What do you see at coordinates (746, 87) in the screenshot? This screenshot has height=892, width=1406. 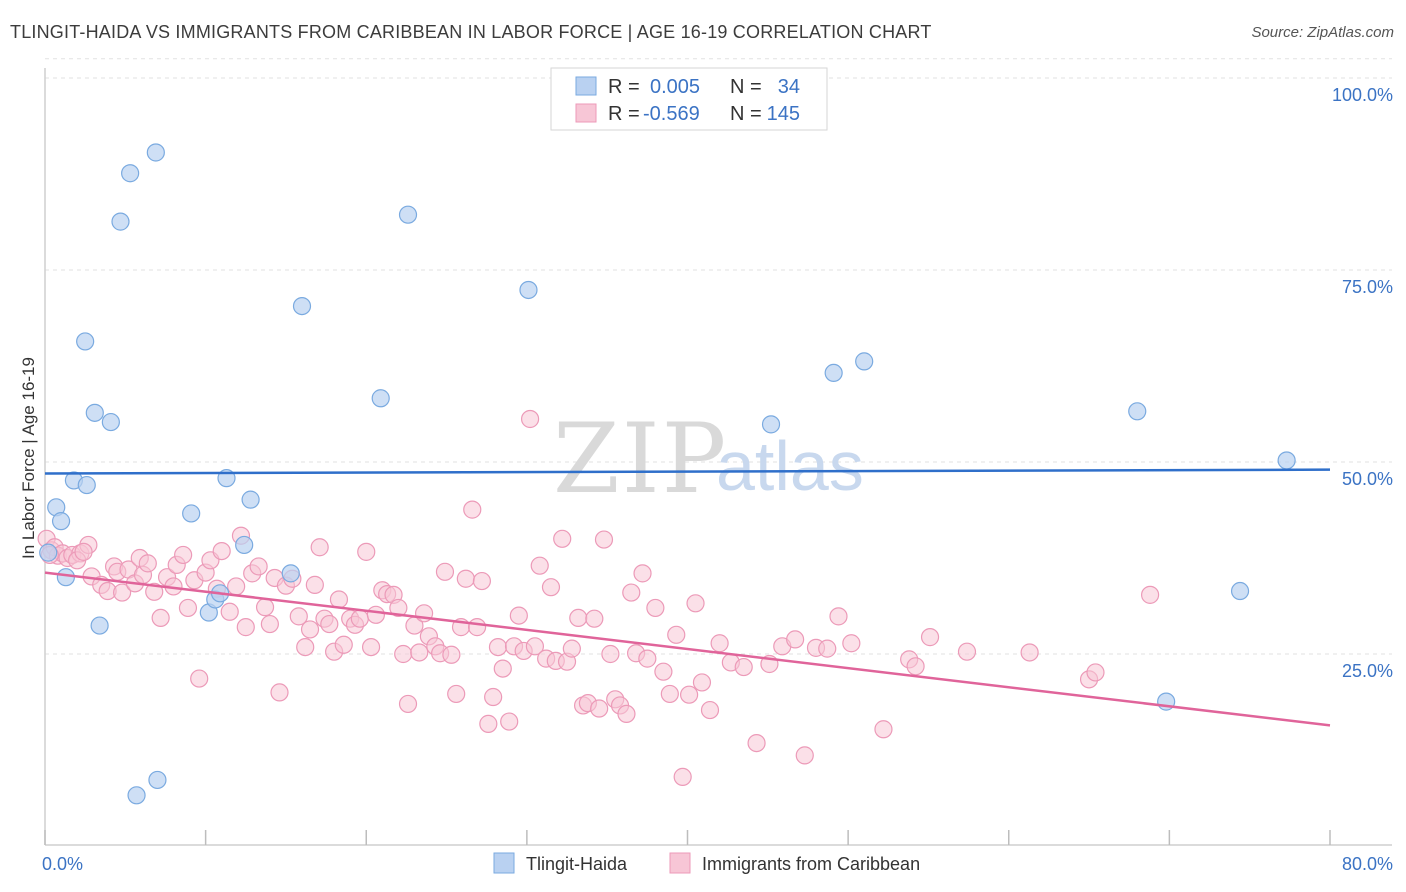 I see `legend-n-label-1: N =` at bounding box center [746, 87].